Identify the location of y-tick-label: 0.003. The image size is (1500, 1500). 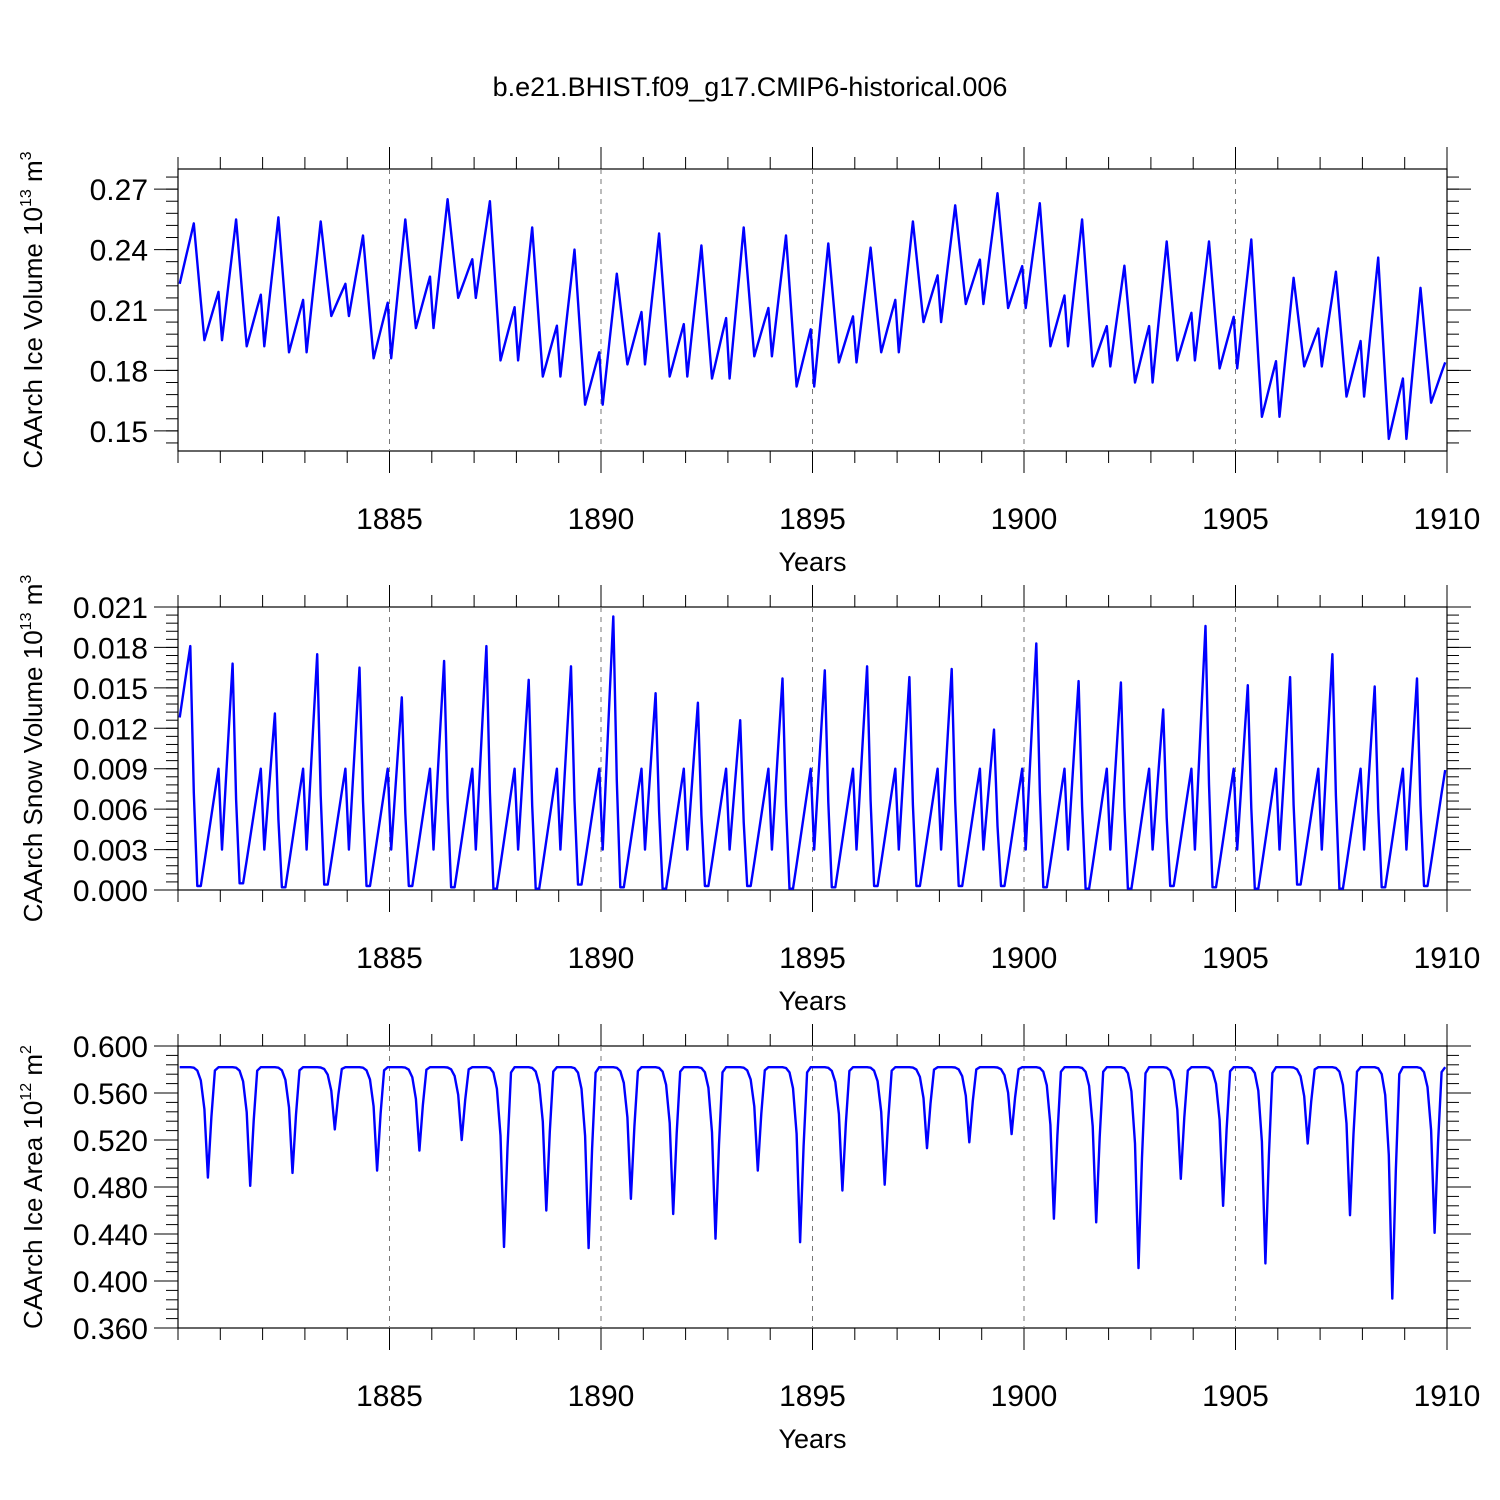
(110, 851).